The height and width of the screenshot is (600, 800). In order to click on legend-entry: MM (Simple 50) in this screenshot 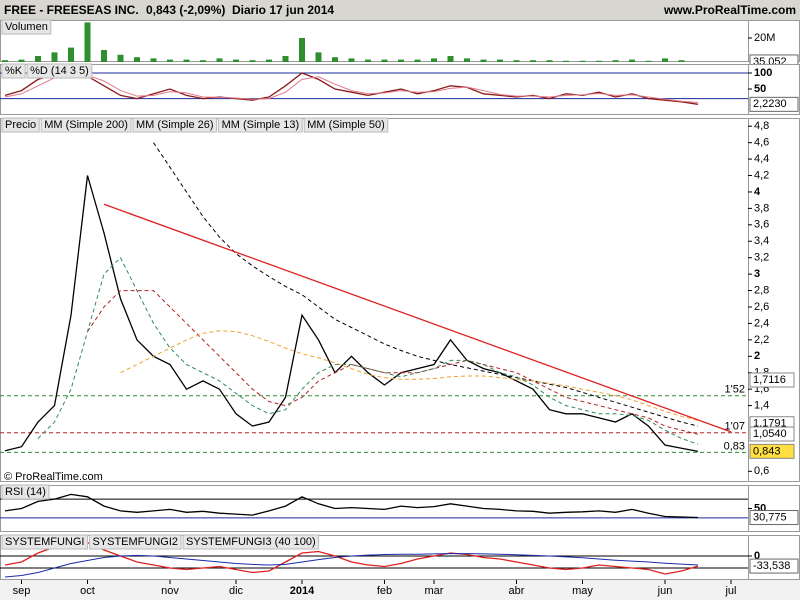, I will do `click(346, 125)`.